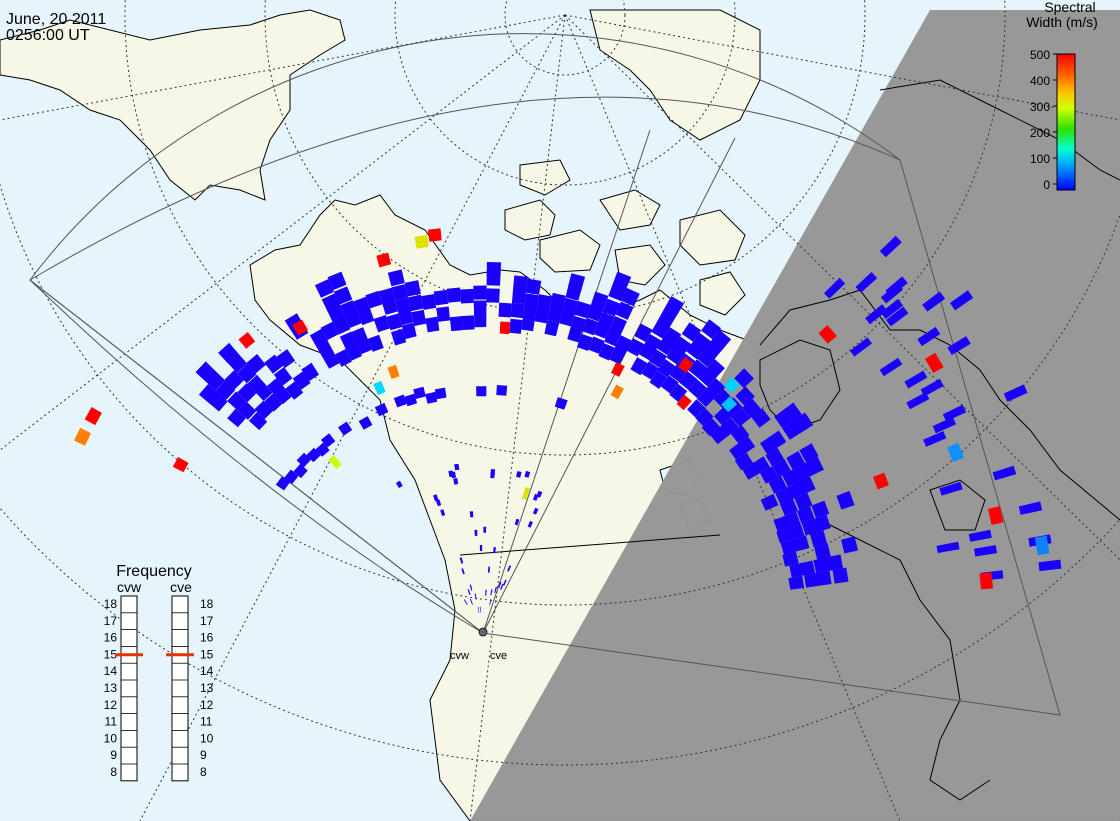 Image resolution: width=1120 pixels, height=821 pixels. Describe the element at coordinates (1062, 22) in the screenshot. I see `colorbar-title-line2: Width (m/s)` at that location.